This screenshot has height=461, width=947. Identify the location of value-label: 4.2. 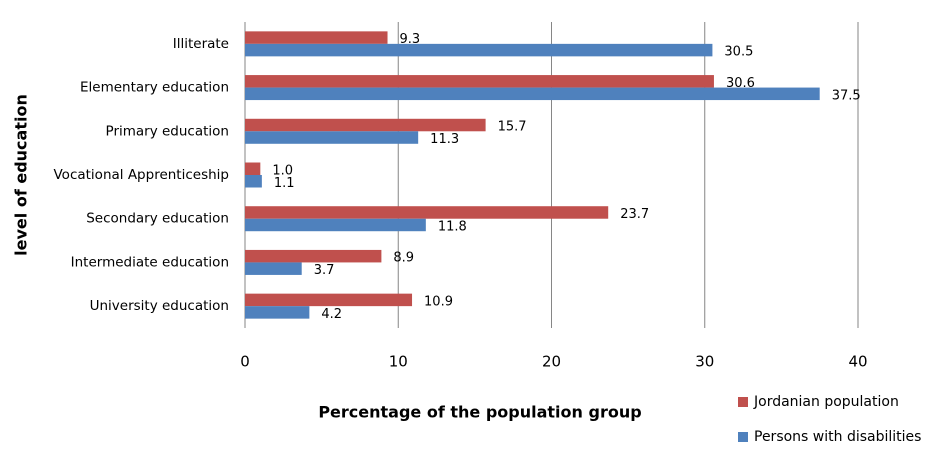
(331, 314).